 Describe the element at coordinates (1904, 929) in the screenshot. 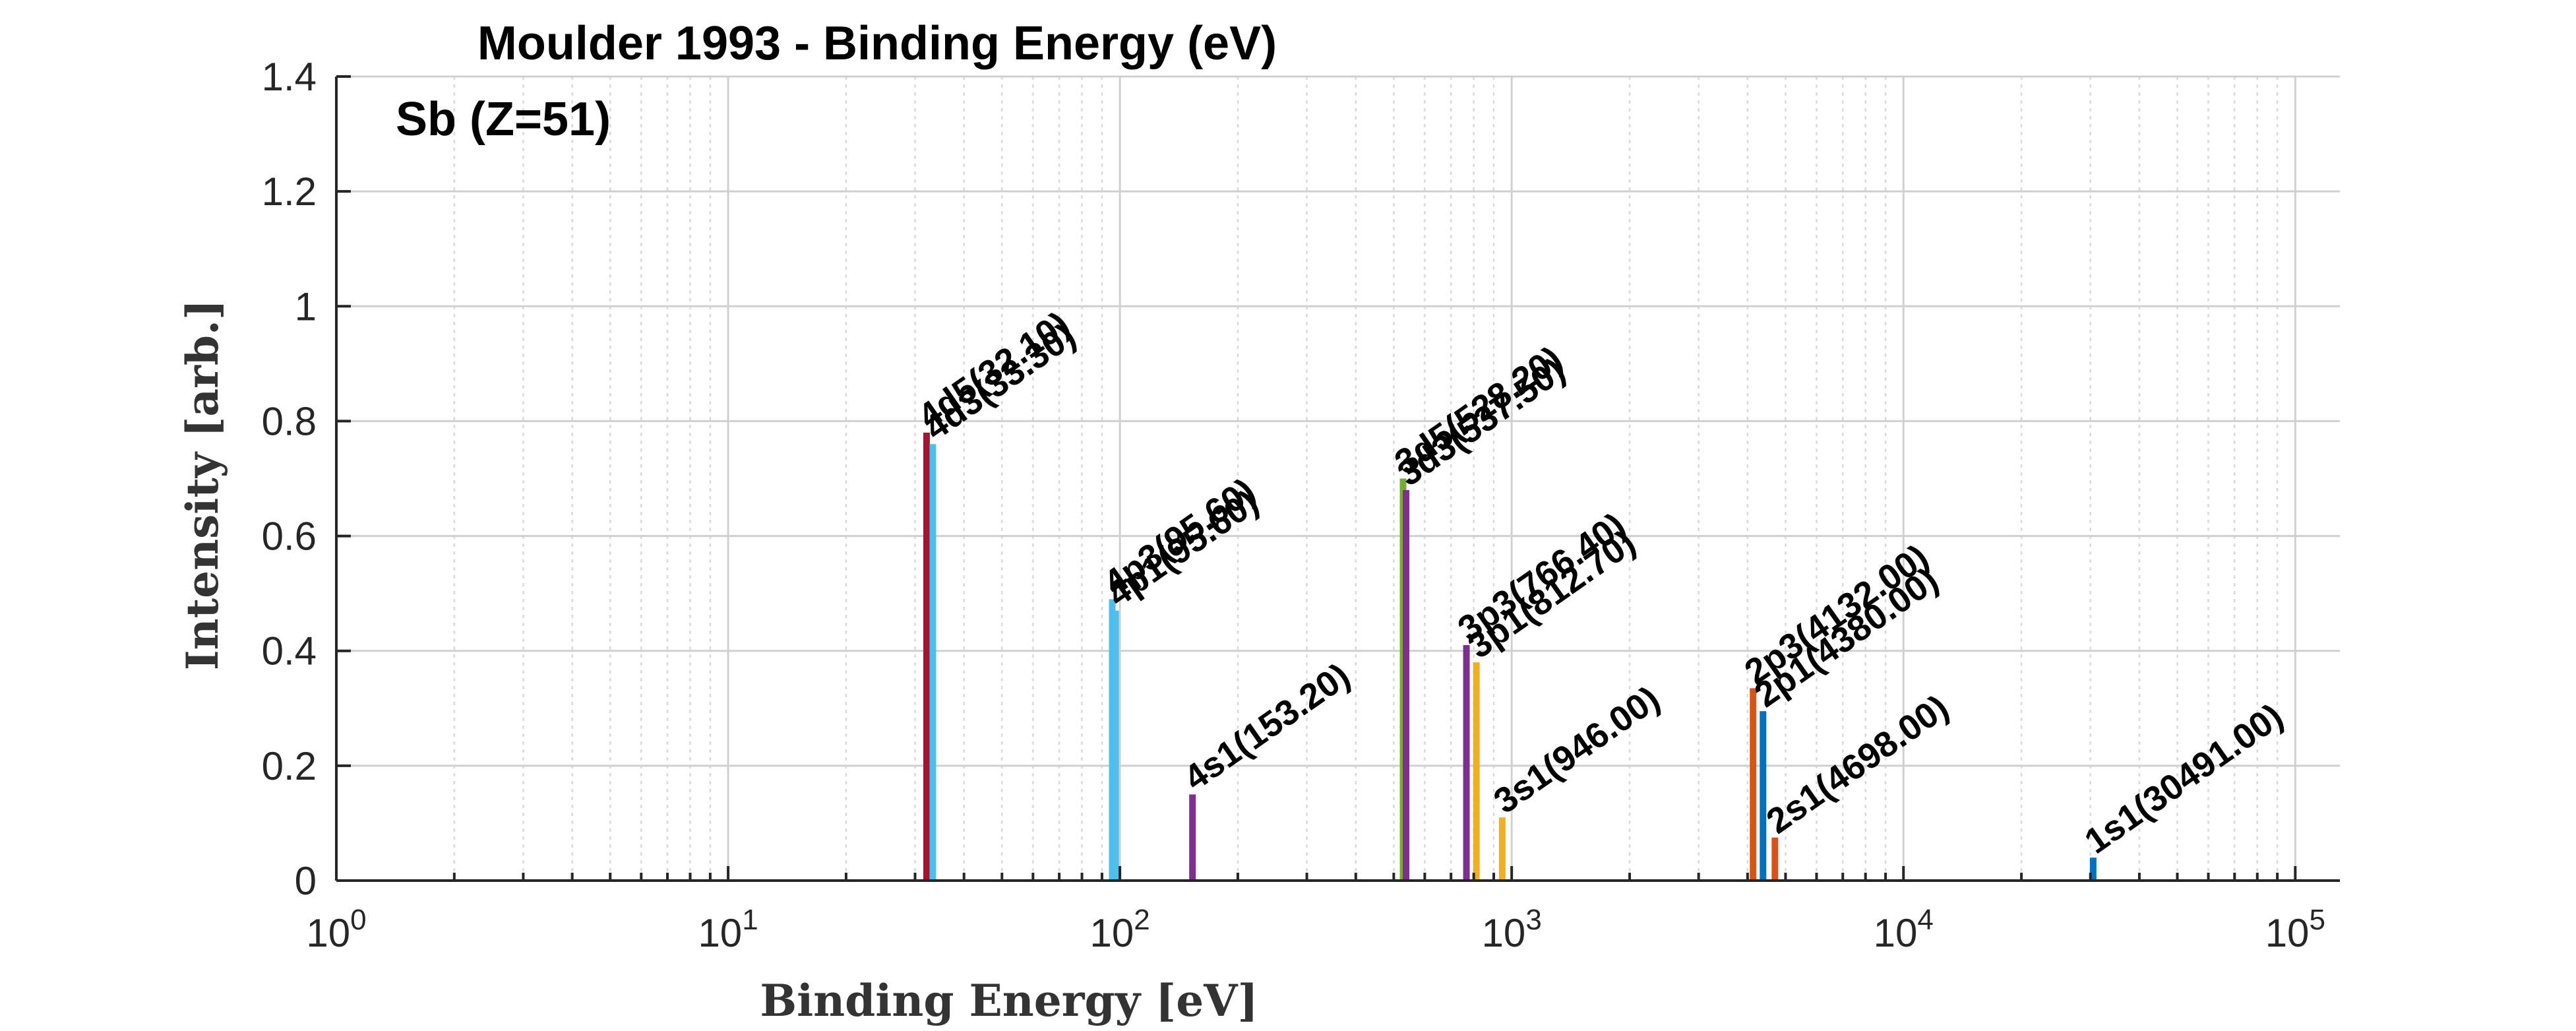

I see `x-tick-label: 10⁴` at that location.